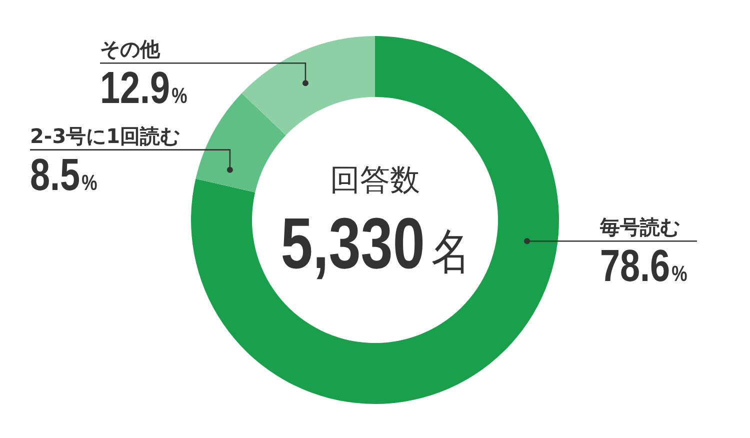 This screenshot has height=438, width=750. What do you see at coordinates (644, 266) in the screenshot?
I see `data-label: 78.6%` at bounding box center [644, 266].